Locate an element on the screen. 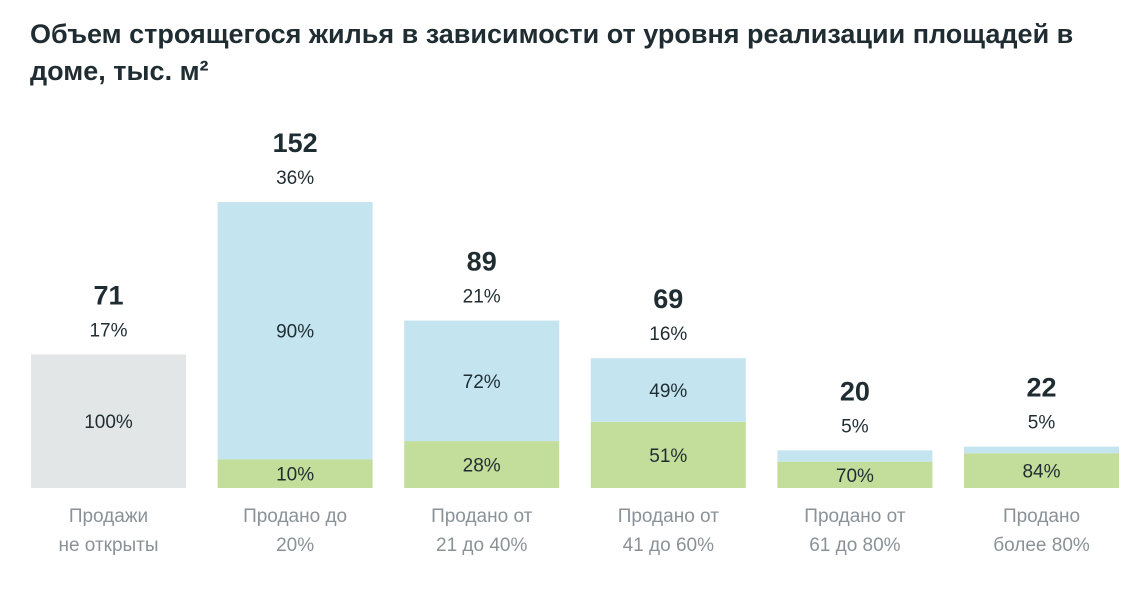 This screenshot has width=1142, height=590. total-share-label: 17% is located at coordinates (108, 330).